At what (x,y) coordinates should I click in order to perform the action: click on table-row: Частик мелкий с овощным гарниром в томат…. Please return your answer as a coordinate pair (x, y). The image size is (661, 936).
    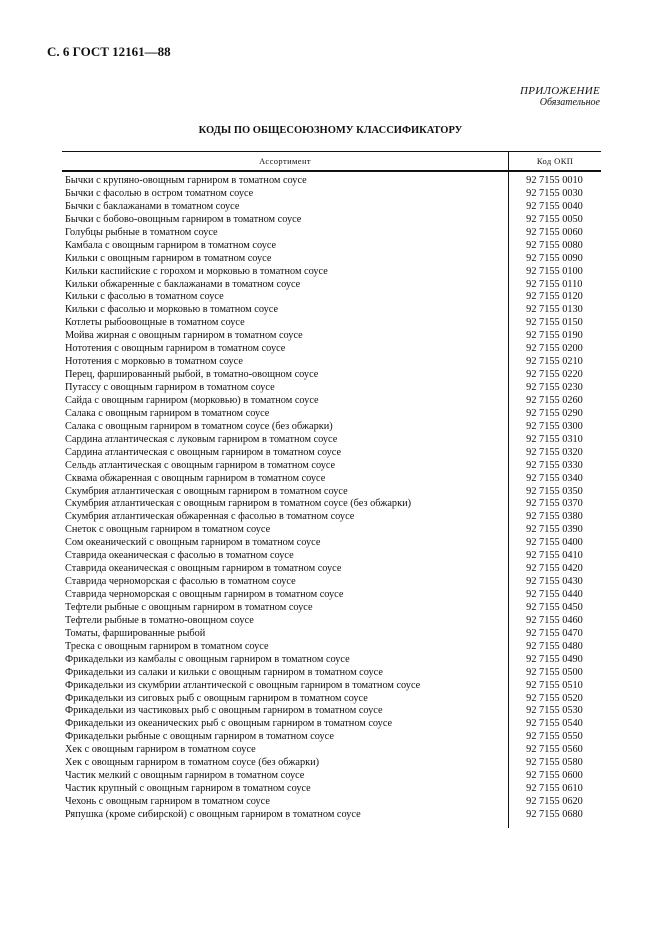
    Looking at the image, I should click on (331, 777).